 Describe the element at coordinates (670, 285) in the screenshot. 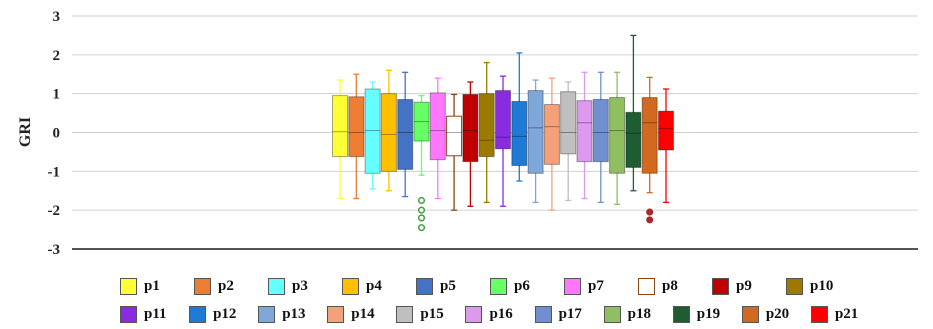

I see `legend-label: p8` at that location.